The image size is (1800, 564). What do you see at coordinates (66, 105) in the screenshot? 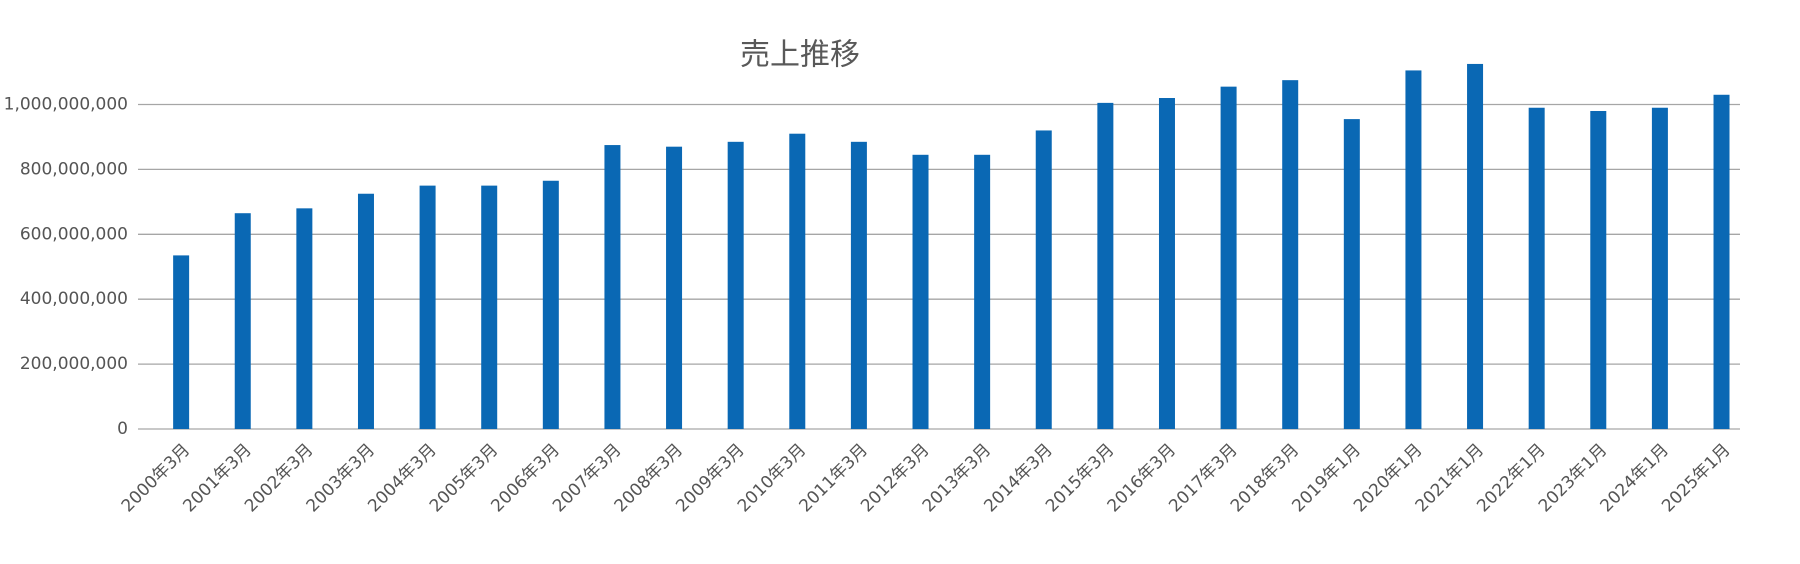
I see `y-tick-label: 1,000,000,000` at bounding box center [66, 105].